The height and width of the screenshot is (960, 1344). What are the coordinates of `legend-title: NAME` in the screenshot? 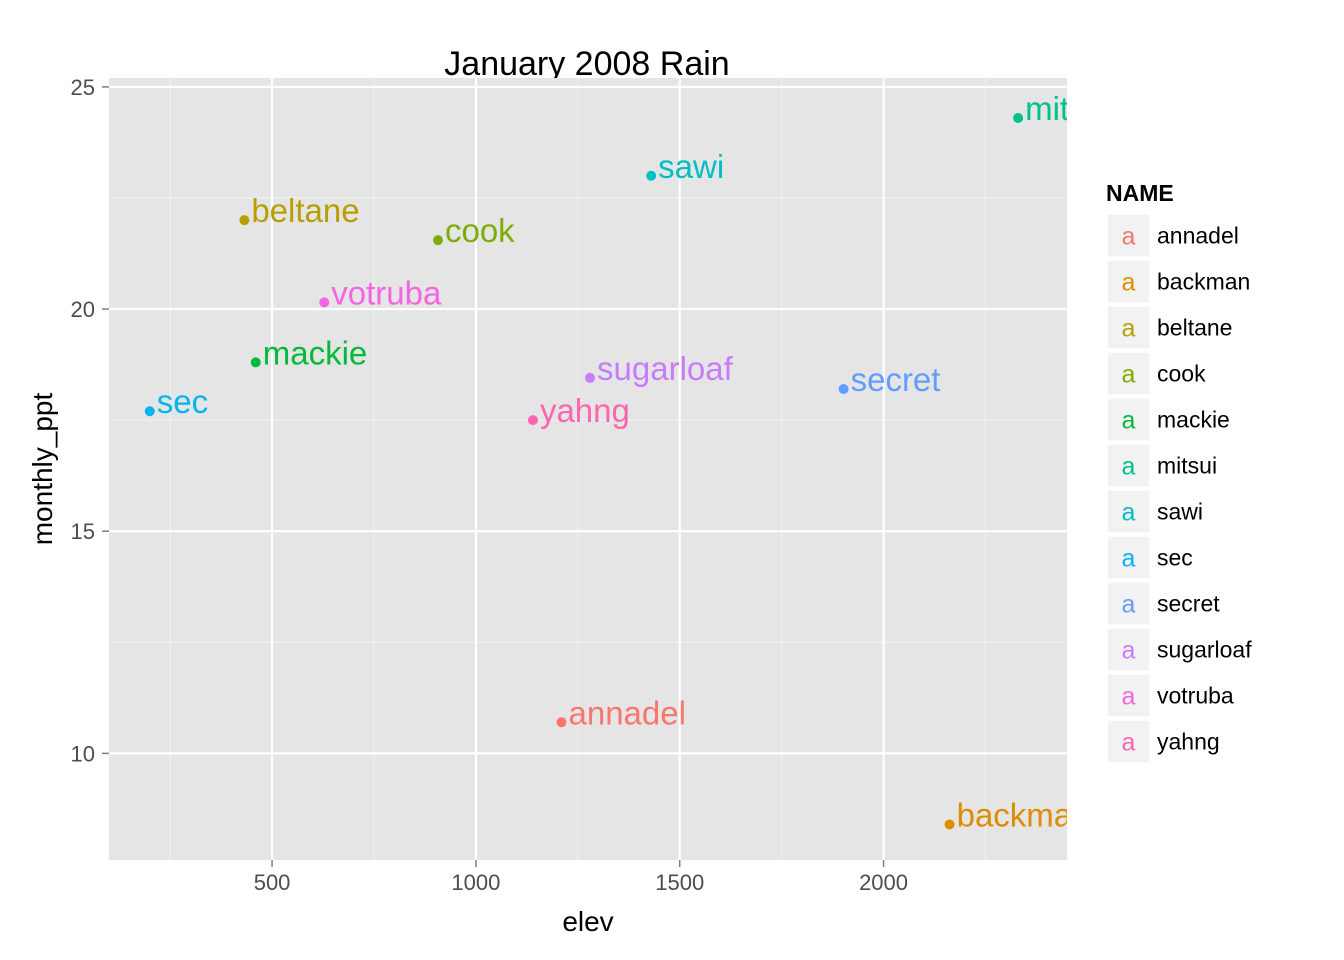 It's located at (1140, 193).